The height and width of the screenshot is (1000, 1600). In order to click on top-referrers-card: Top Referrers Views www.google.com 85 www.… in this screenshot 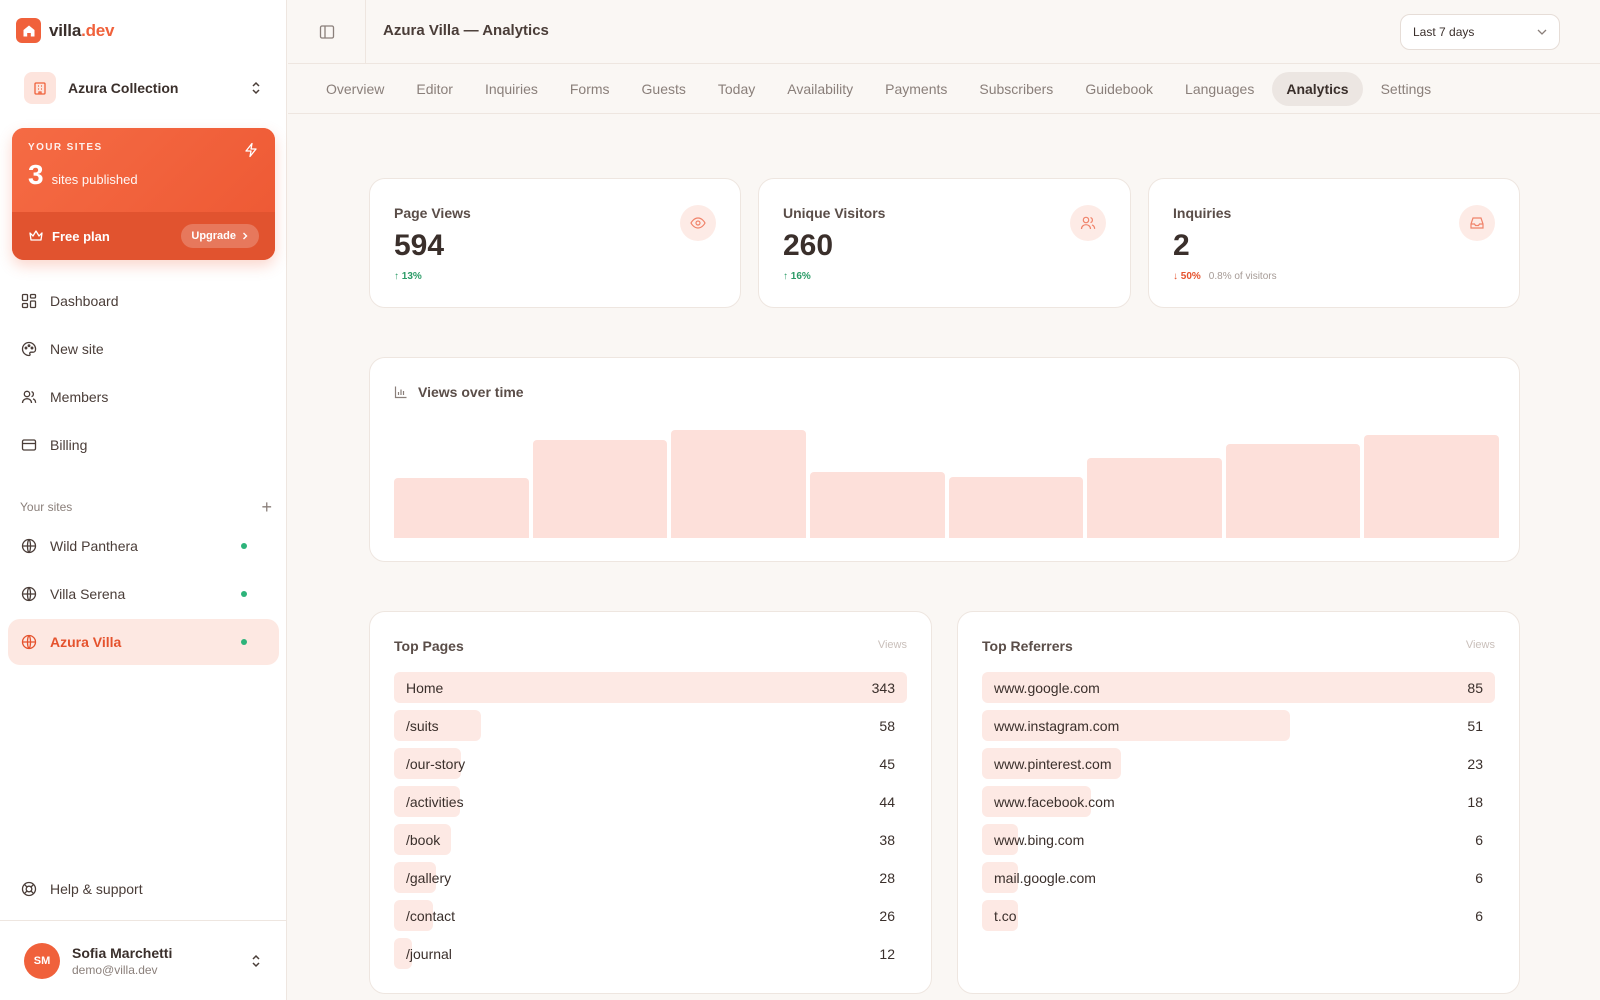, I will do `click(1238, 802)`.